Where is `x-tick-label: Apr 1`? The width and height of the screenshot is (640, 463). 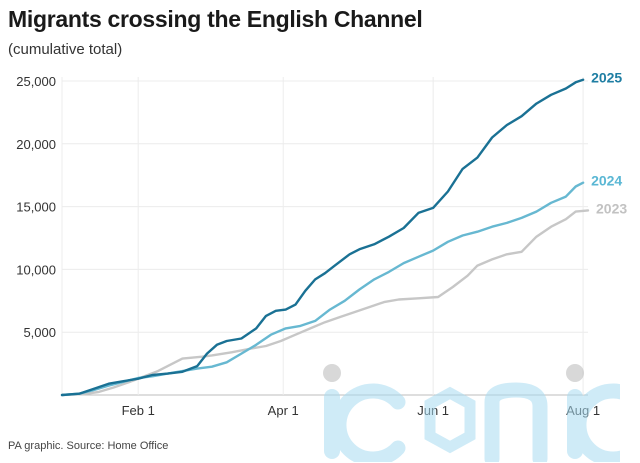 x-tick-label: Apr 1 is located at coordinates (283, 410).